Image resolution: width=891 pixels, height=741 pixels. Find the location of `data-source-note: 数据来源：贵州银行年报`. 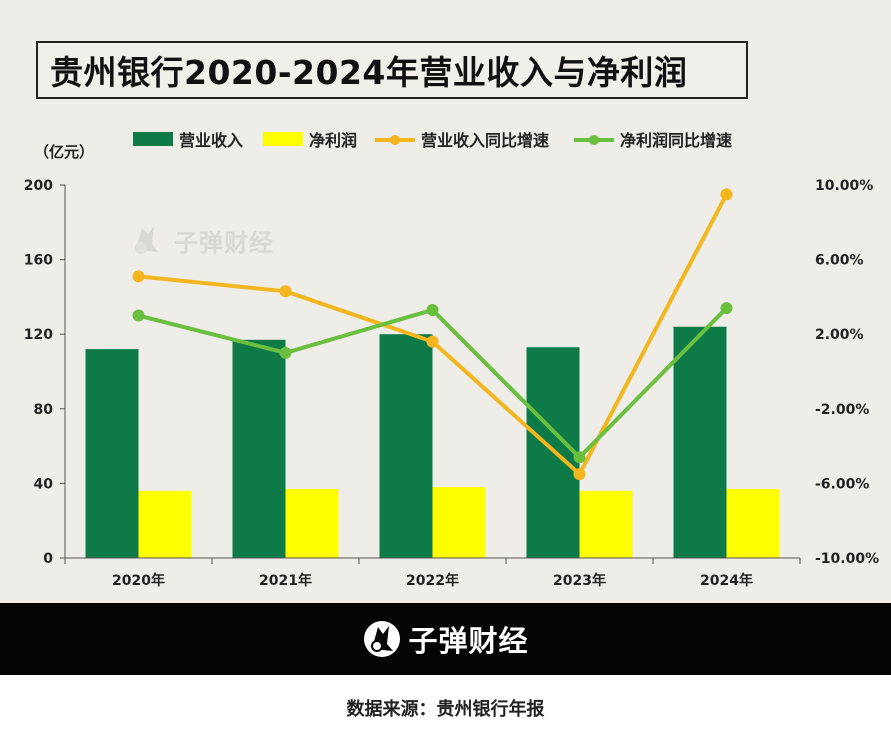

data-source-note: 数据来源：贵州银行年报 is located at coordinates (445, 709).